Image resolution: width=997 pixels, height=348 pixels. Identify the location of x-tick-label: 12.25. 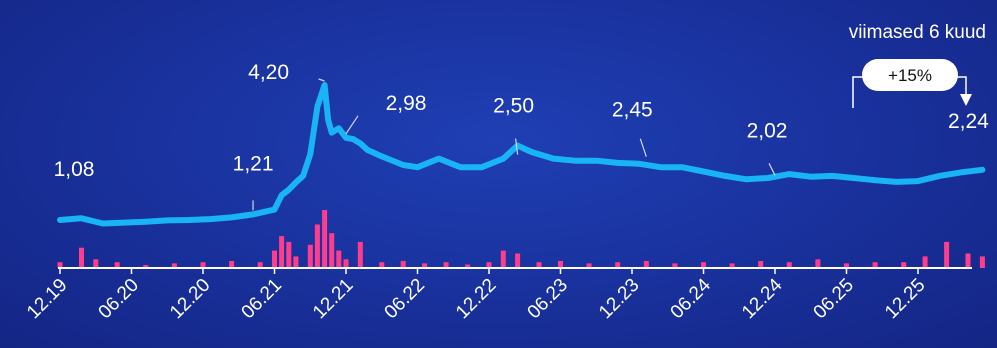
(905, 299).